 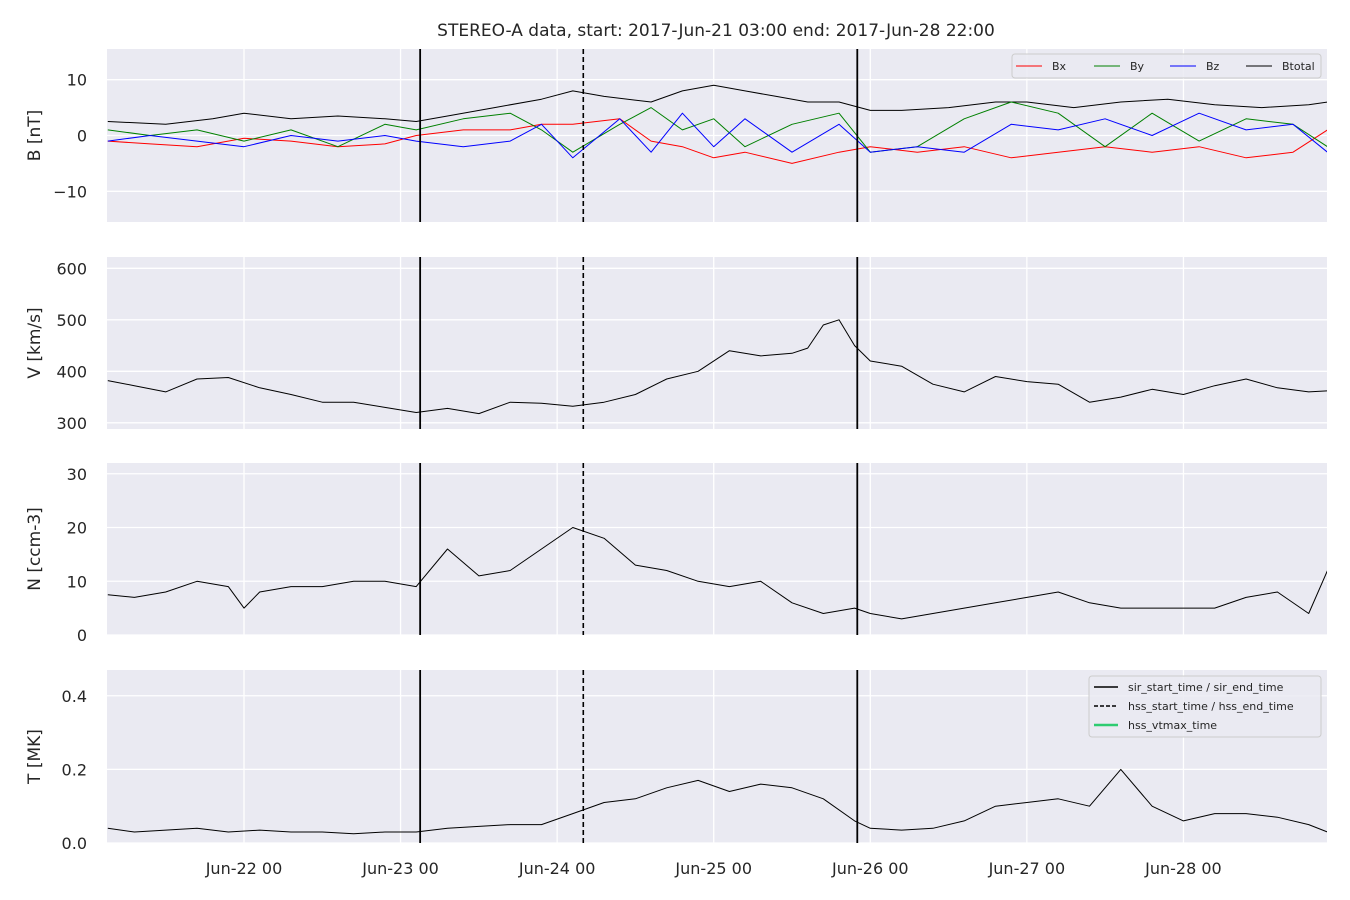 I want to click on series-line-by, so click(x=717, y=127).